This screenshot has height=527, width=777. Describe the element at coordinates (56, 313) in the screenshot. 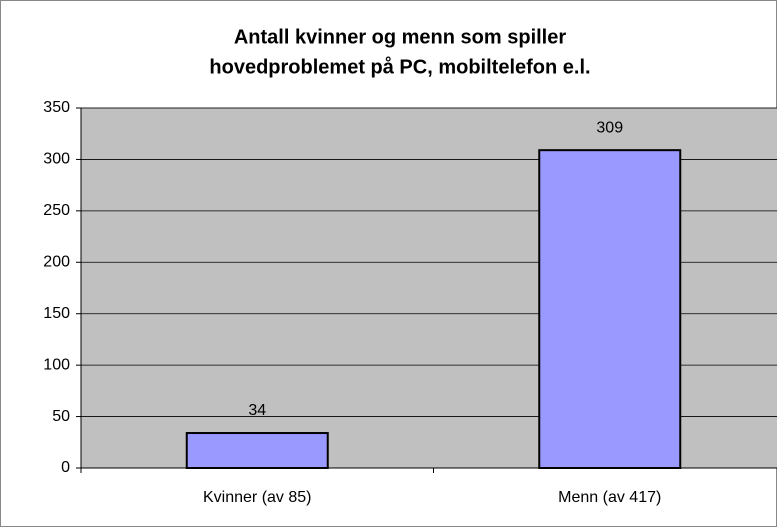

I see `y-tick-label: 150` at that location.